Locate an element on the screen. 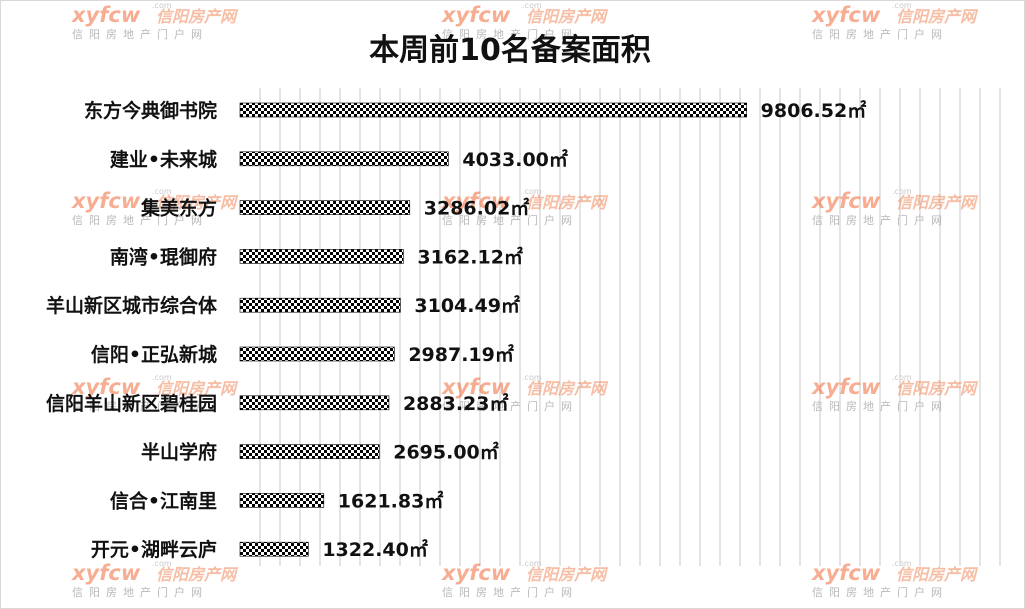  value-label-1: 9806.52㎡ is located at coordinates (814, 110).